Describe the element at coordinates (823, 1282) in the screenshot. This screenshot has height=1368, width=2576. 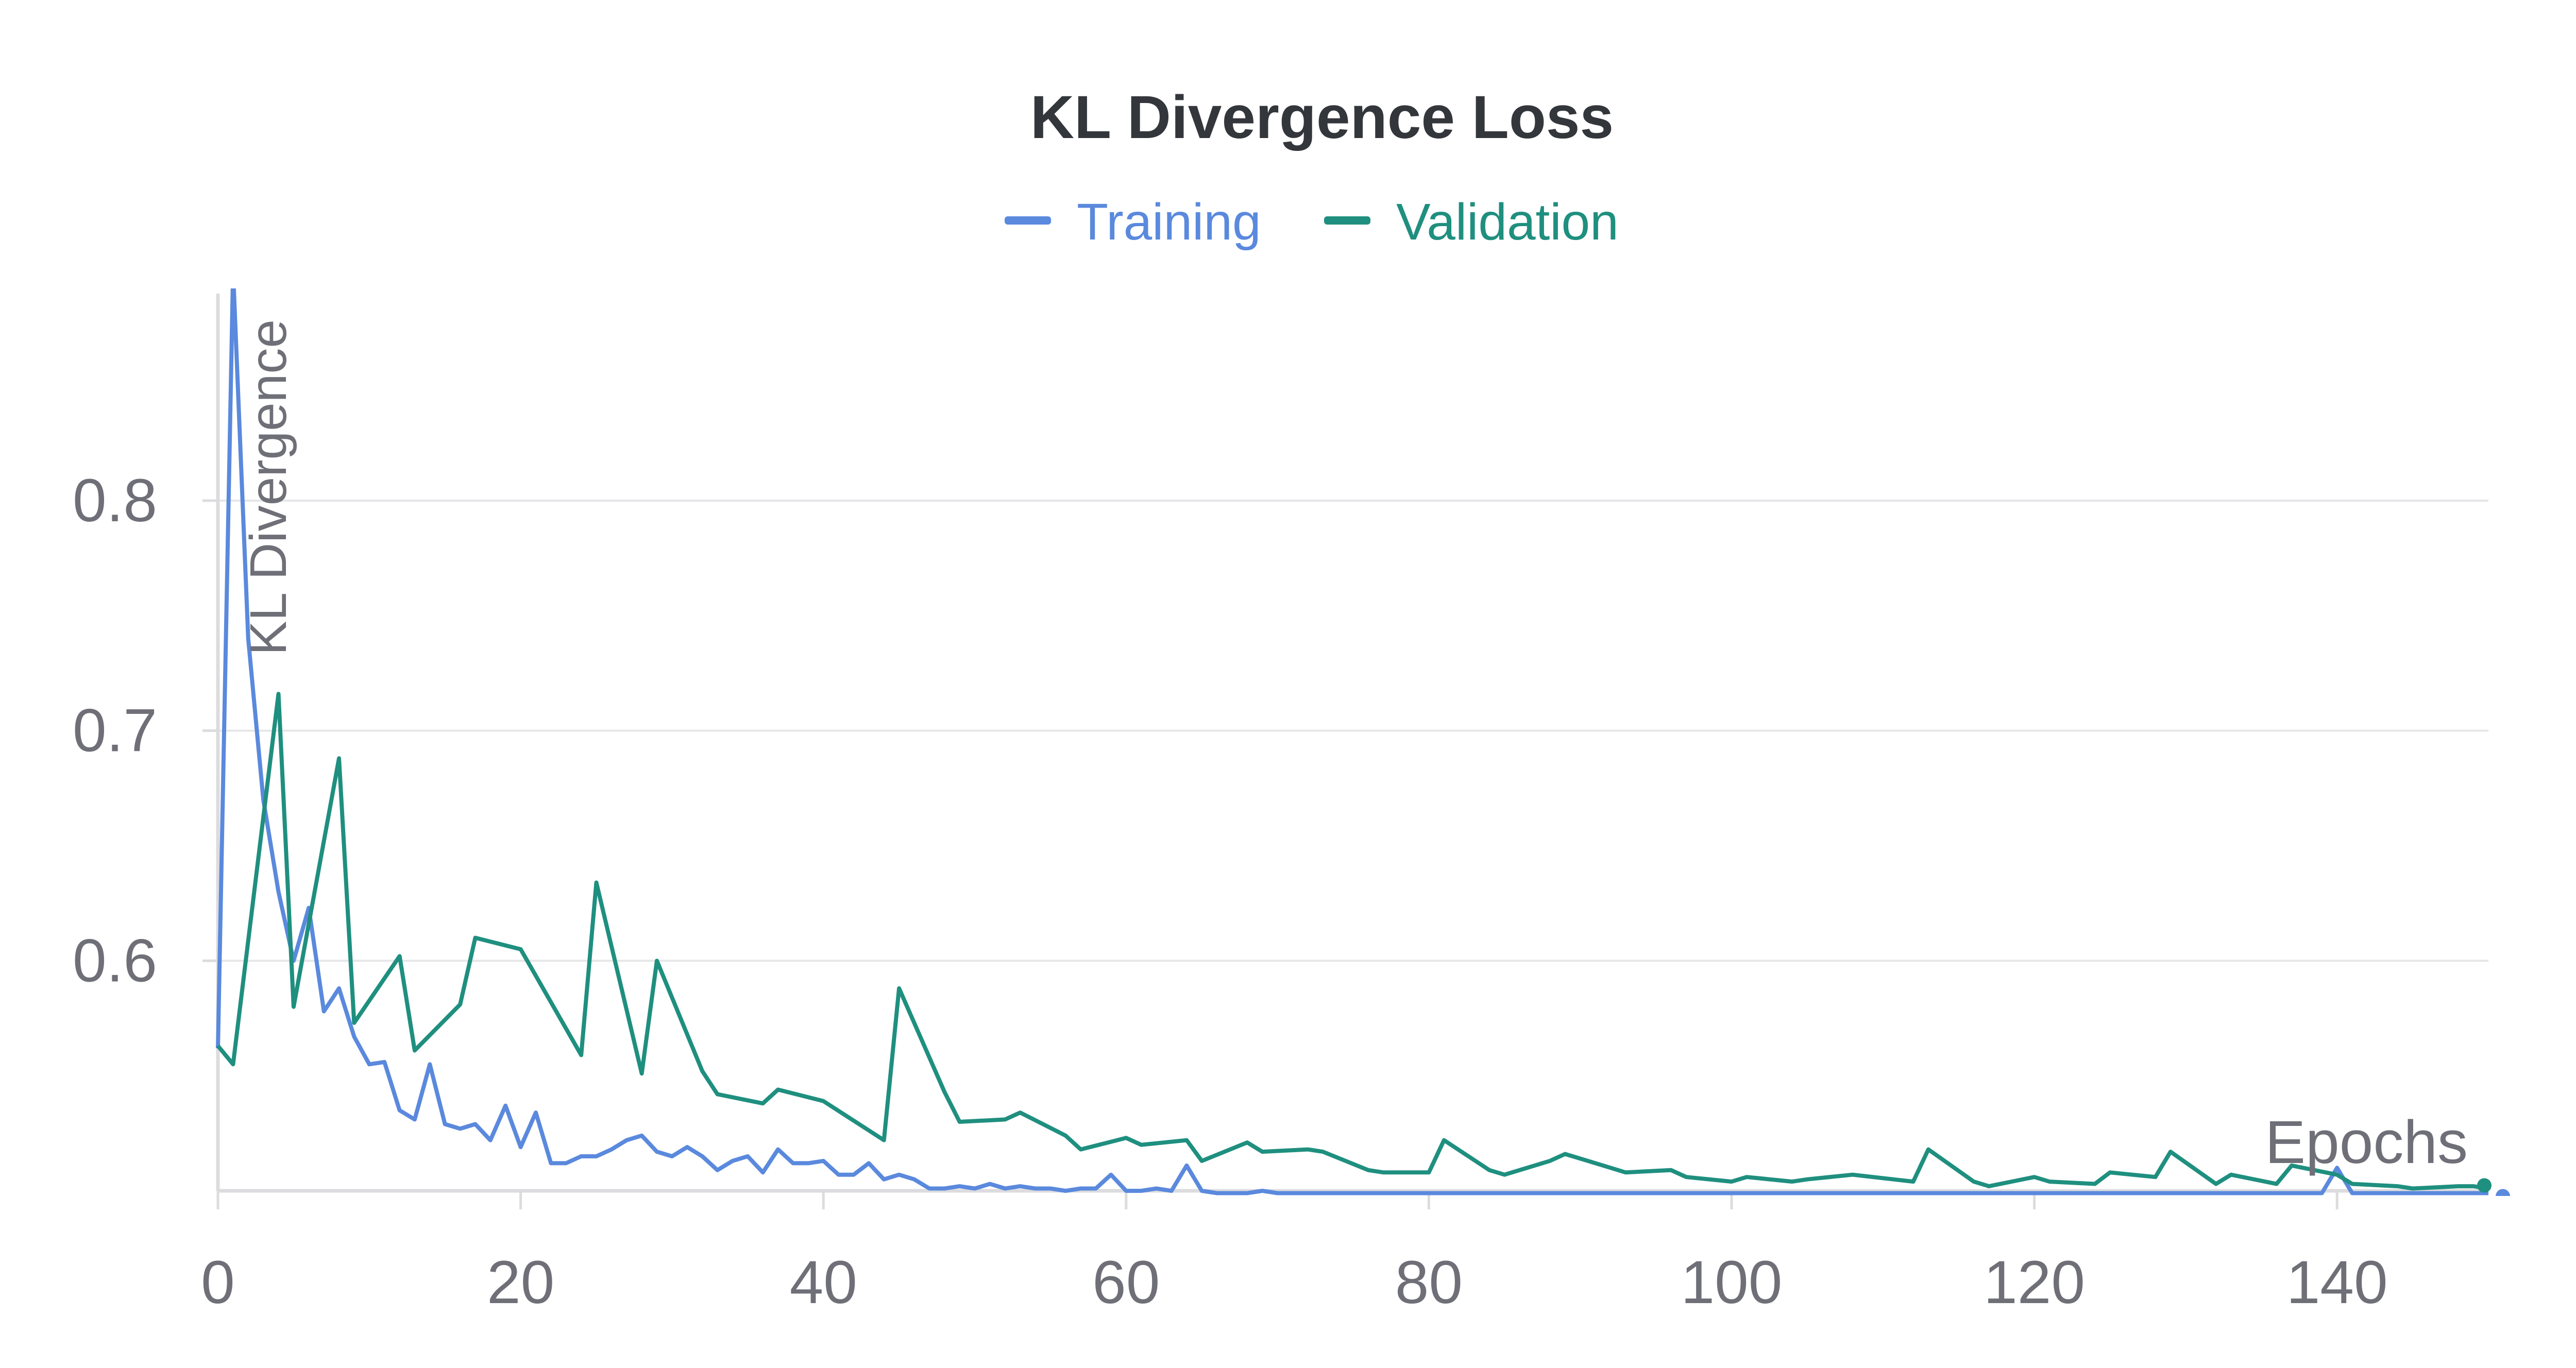
I see `x-tick-label: 40` at that location.